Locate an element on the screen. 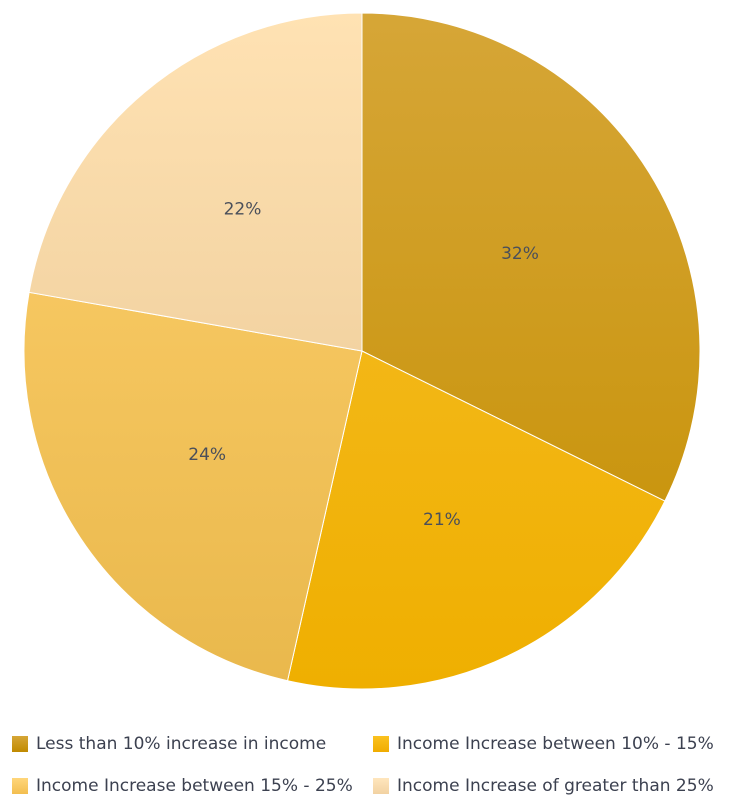  slice-label-15-to-25: 24% is located at coordinates (207, 455).